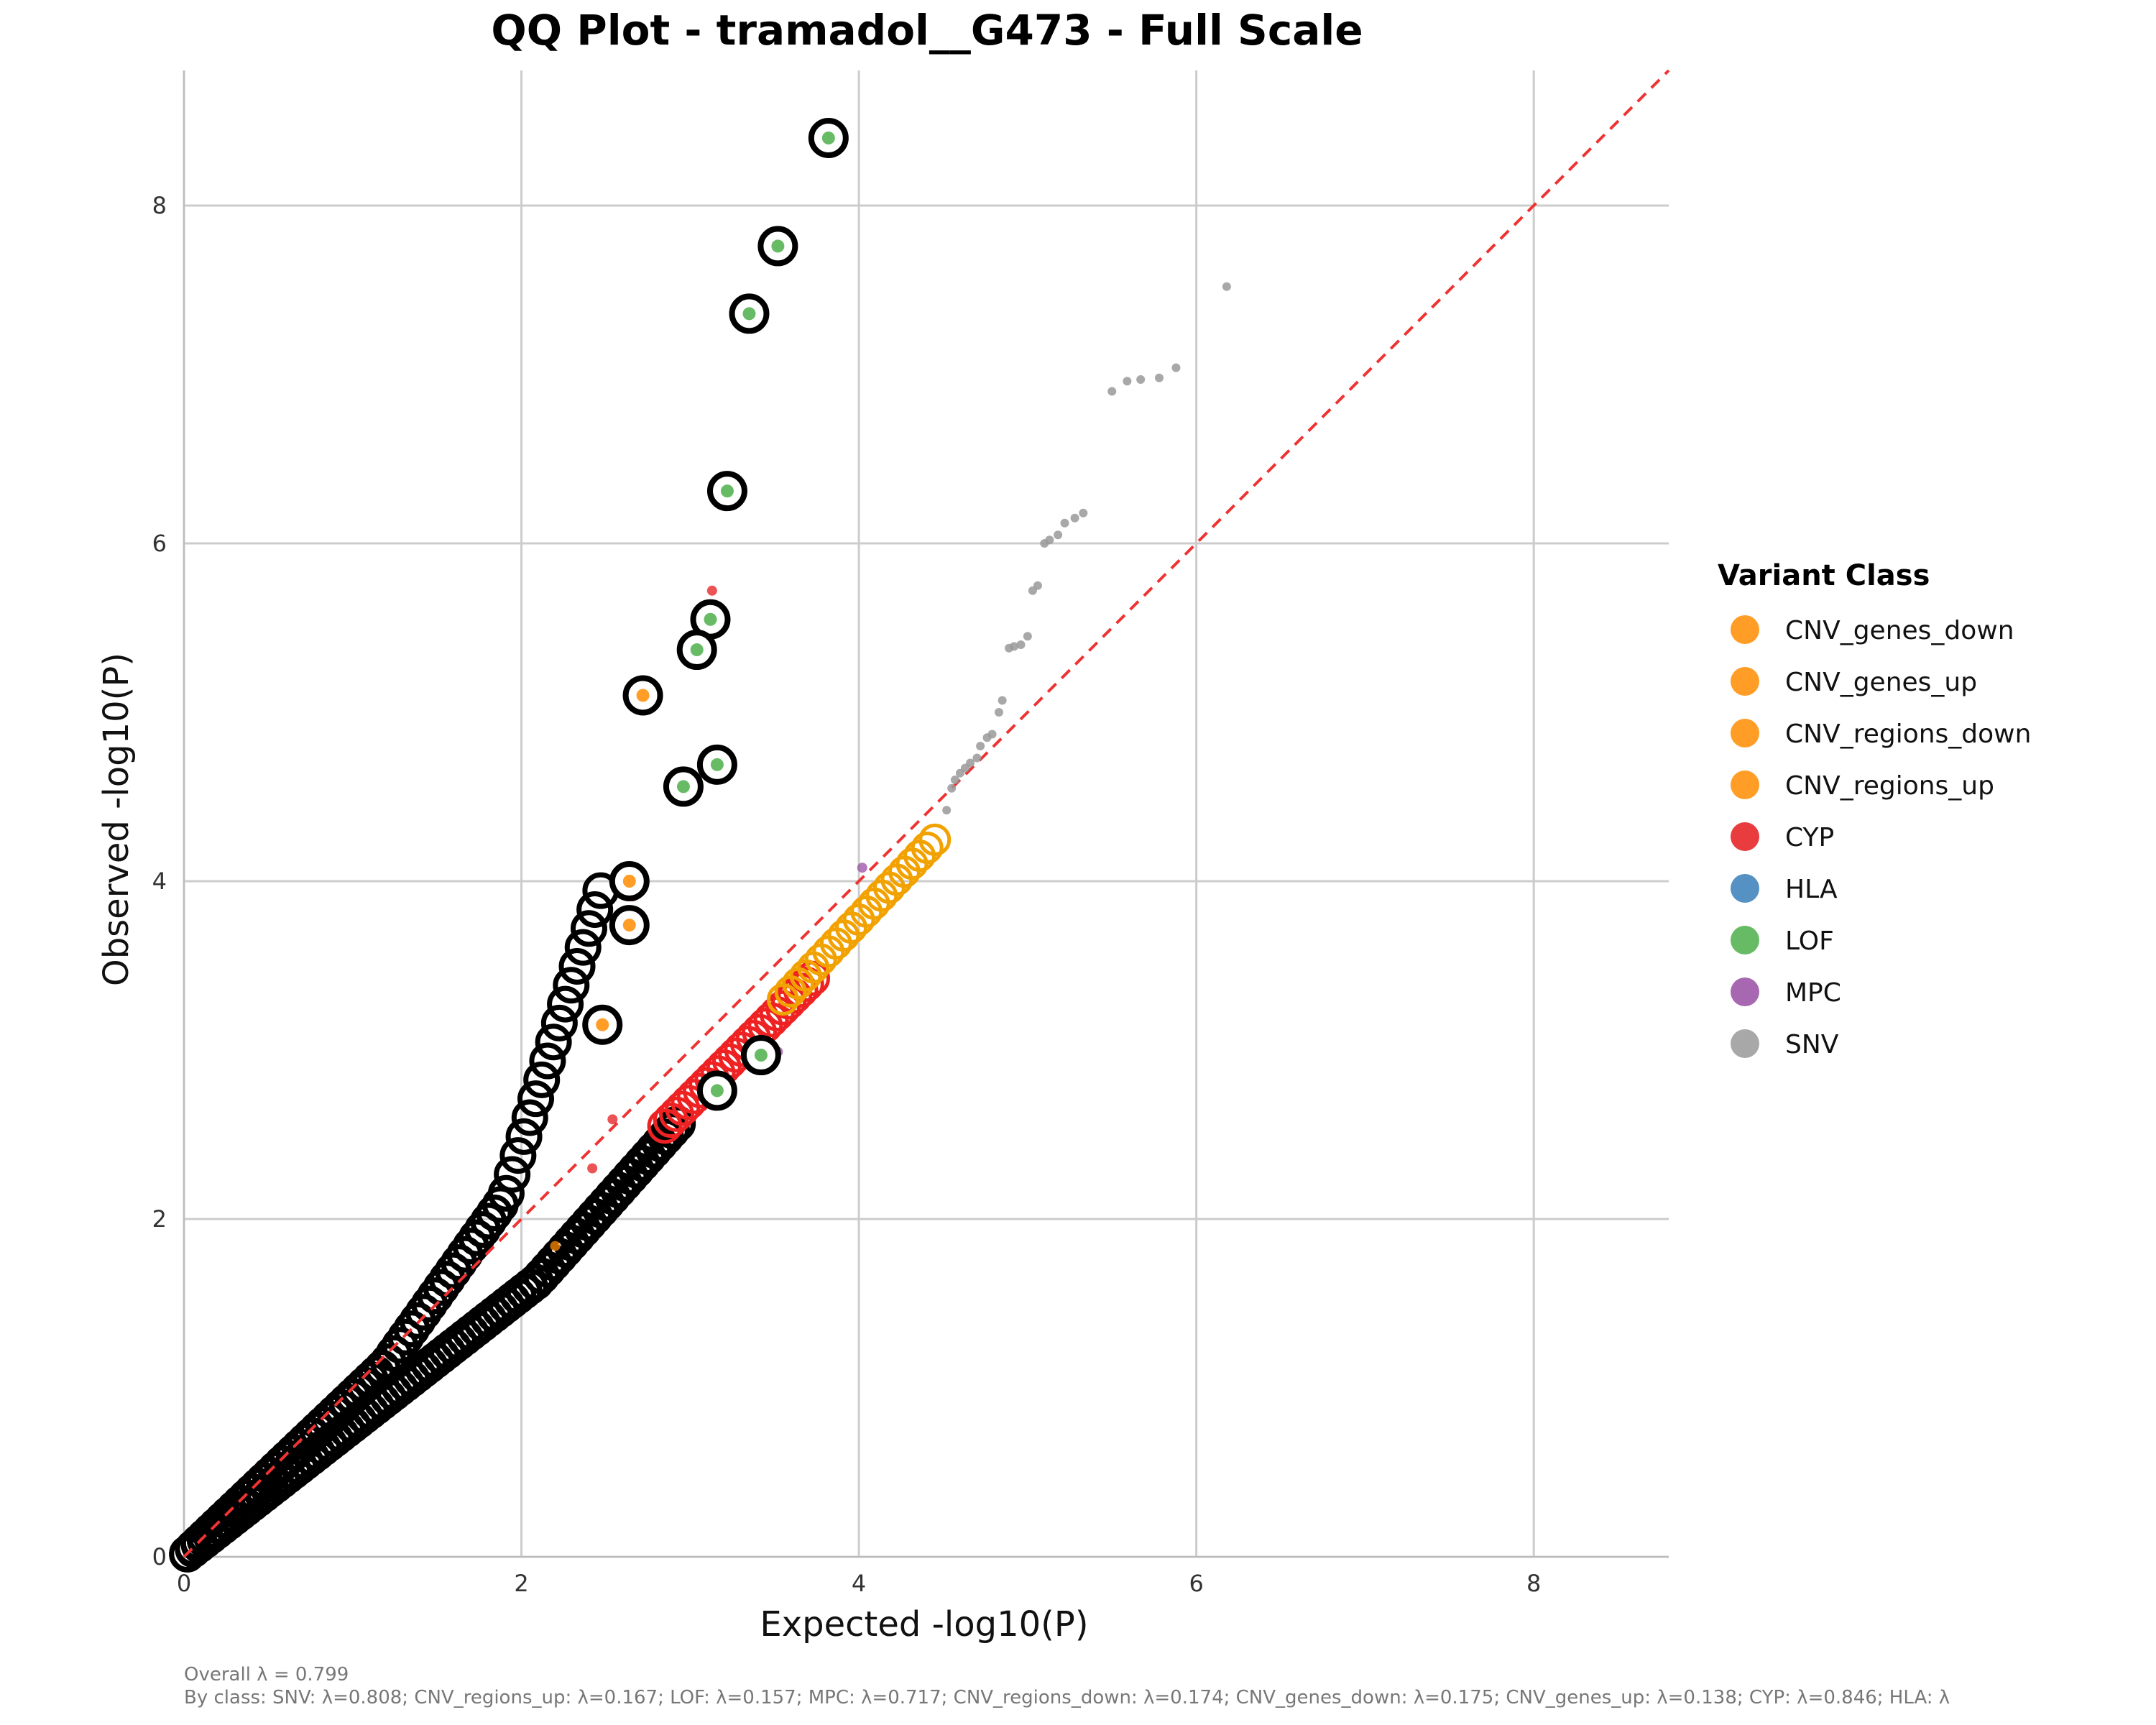  I want to click on cnv-ring-band, so click(859, 919).